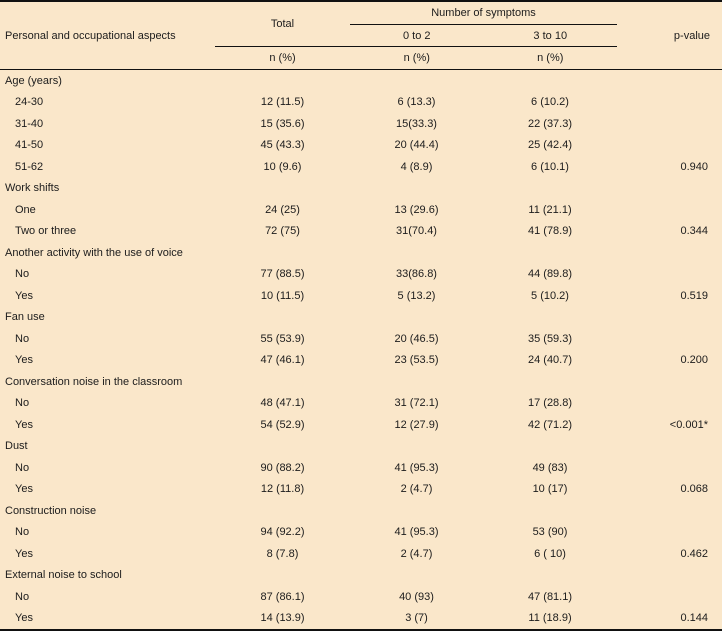 The height and width of the screenshot is (636, 722). Describe the element at coordinates (361, 511) in the screenshot. I see `group-row: Construction noise` at that location.